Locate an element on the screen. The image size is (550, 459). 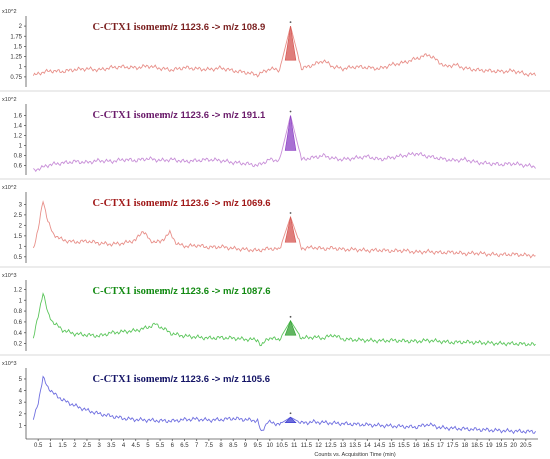
x-tick-label: 6.5 is located at coordinates (184, 446).